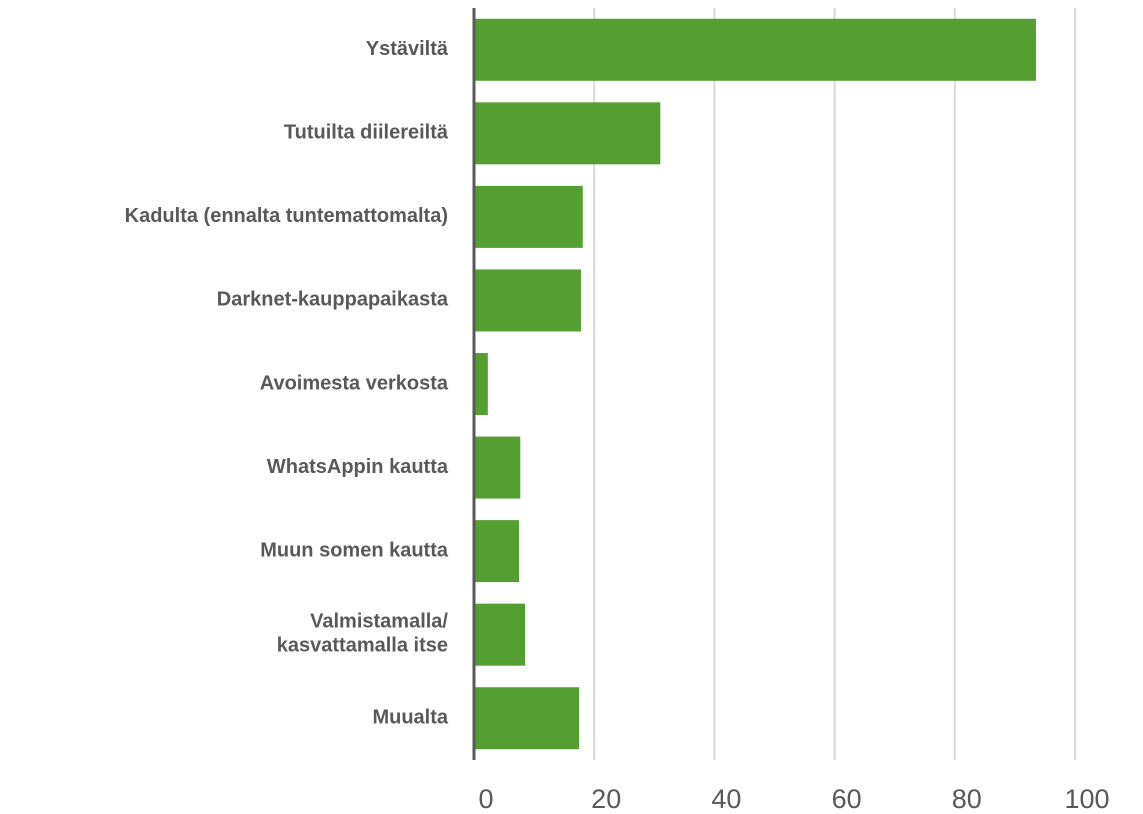 The width and height of the screenshot is (1143, 814). What do you see at coordinates (333, 300) in the screenshot?
I see `y-tick-label: Darknet-kauppapaikasta` at bounding box center [333, 300].